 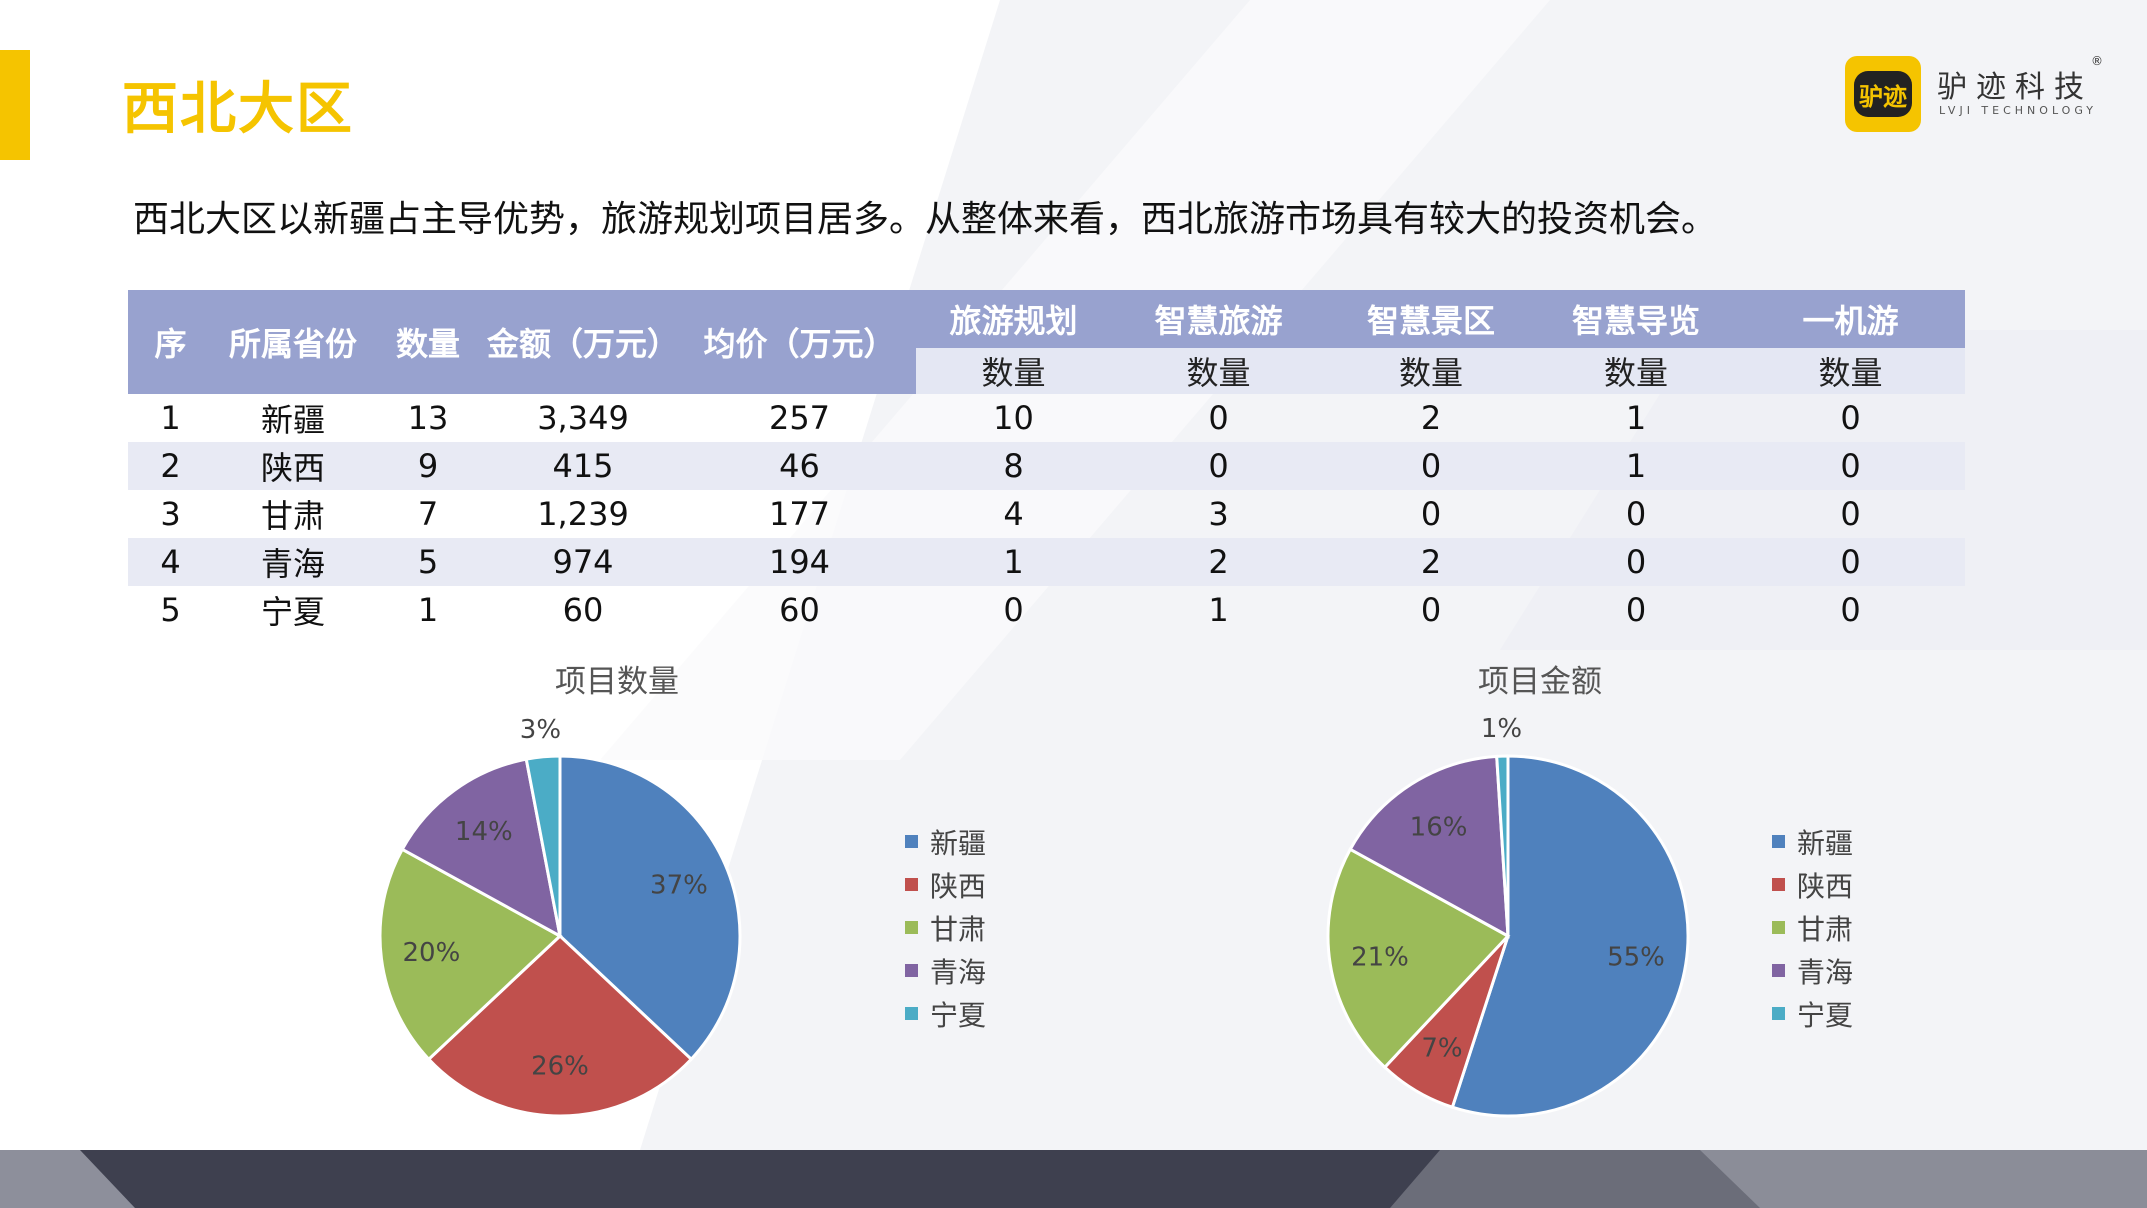 I want to click on pie-label-gansu: 20%, so click(x=432, y=953).